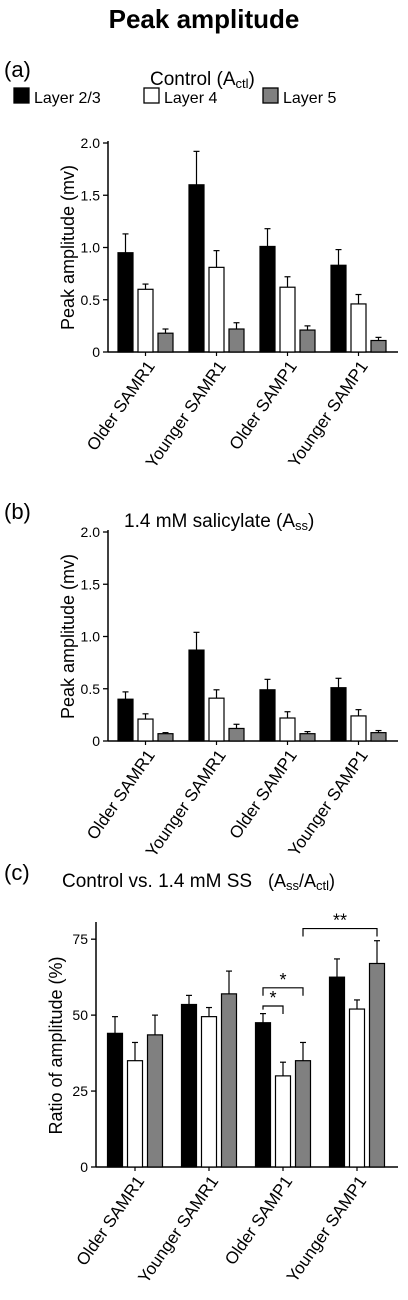 The height and width of the screenshot is (1300, 408). Describe the element at coordinates (17, 872) in the screenshot. I see `panel-label: (c)` at that location.